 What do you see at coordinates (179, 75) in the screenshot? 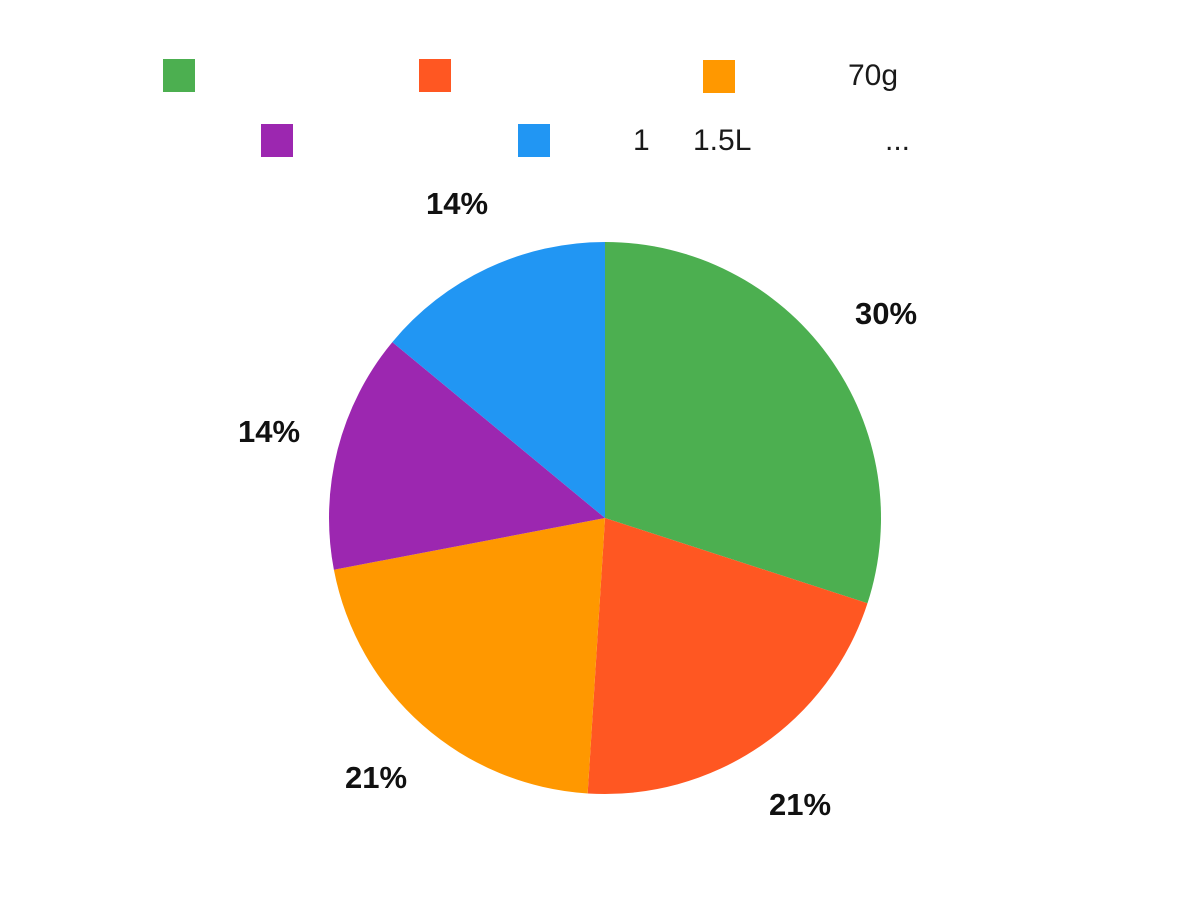
I see `legend-swatch-green` at bounding box center [179, 75].